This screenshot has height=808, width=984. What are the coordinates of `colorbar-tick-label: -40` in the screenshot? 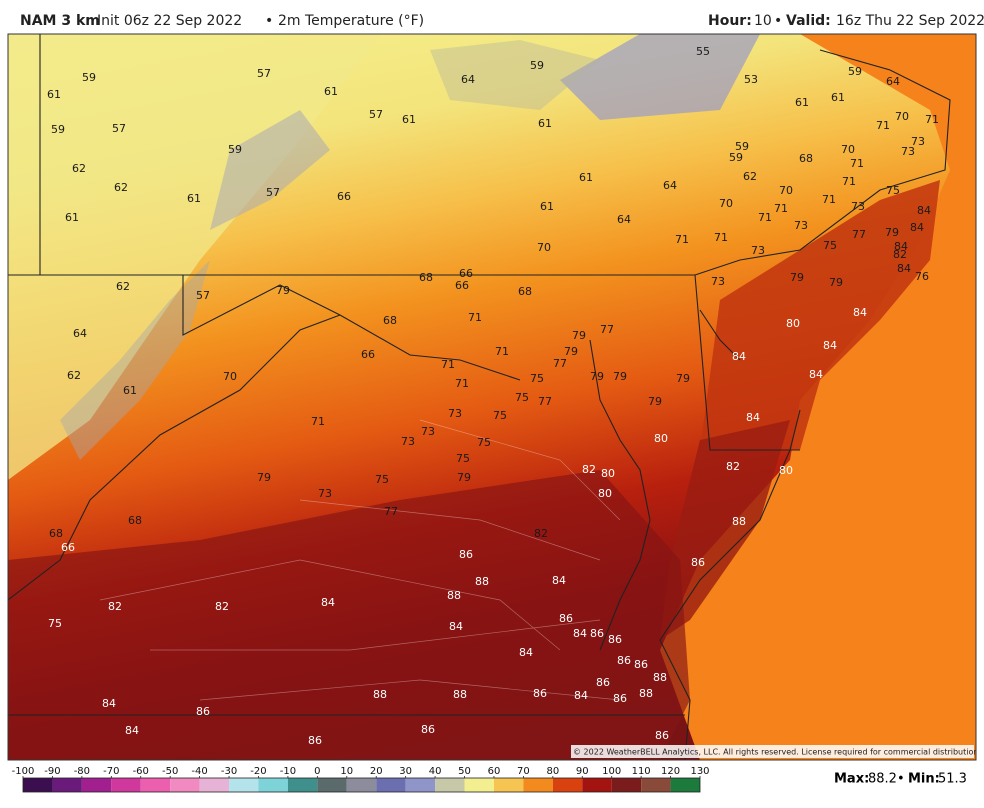 It's located at (199, 771).